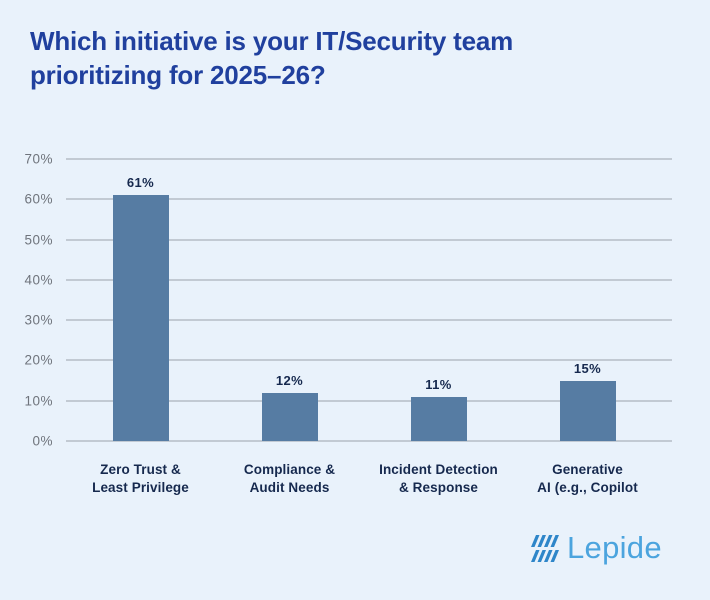  I want to click on y-tick-label: 20%, so click(38, 360).